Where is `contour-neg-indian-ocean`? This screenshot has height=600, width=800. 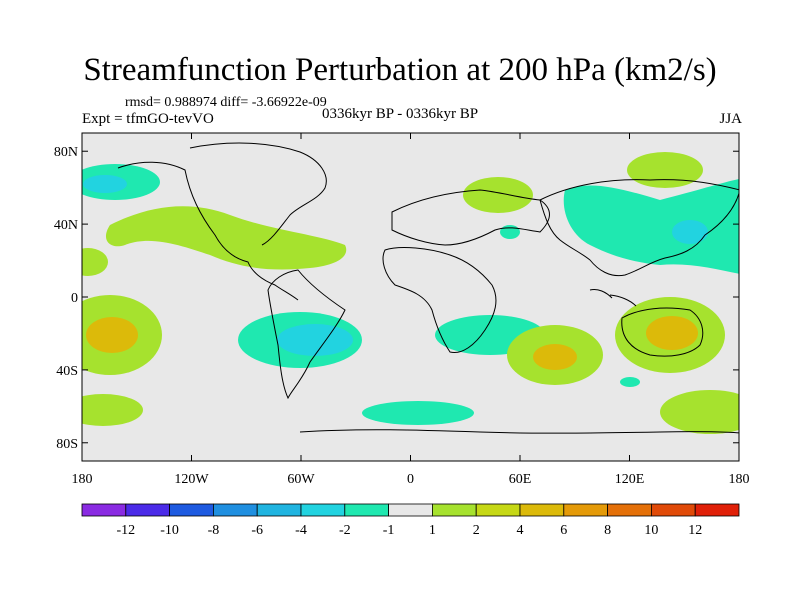
contour-neg-indian-ocean is located at coordinates (630, 382).